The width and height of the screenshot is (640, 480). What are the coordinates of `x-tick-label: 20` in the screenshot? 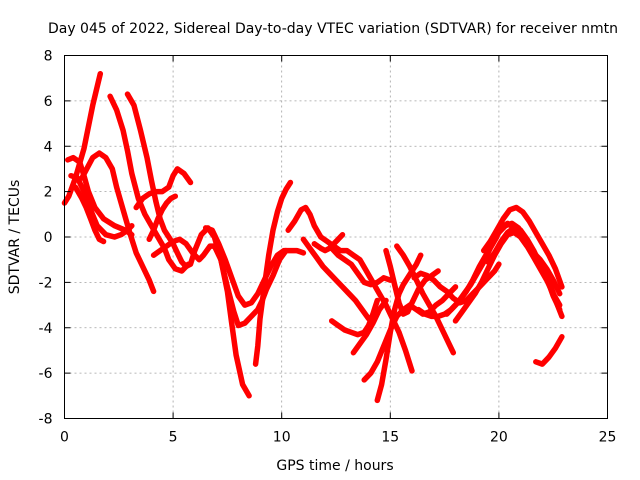 It's located at (499, 438).